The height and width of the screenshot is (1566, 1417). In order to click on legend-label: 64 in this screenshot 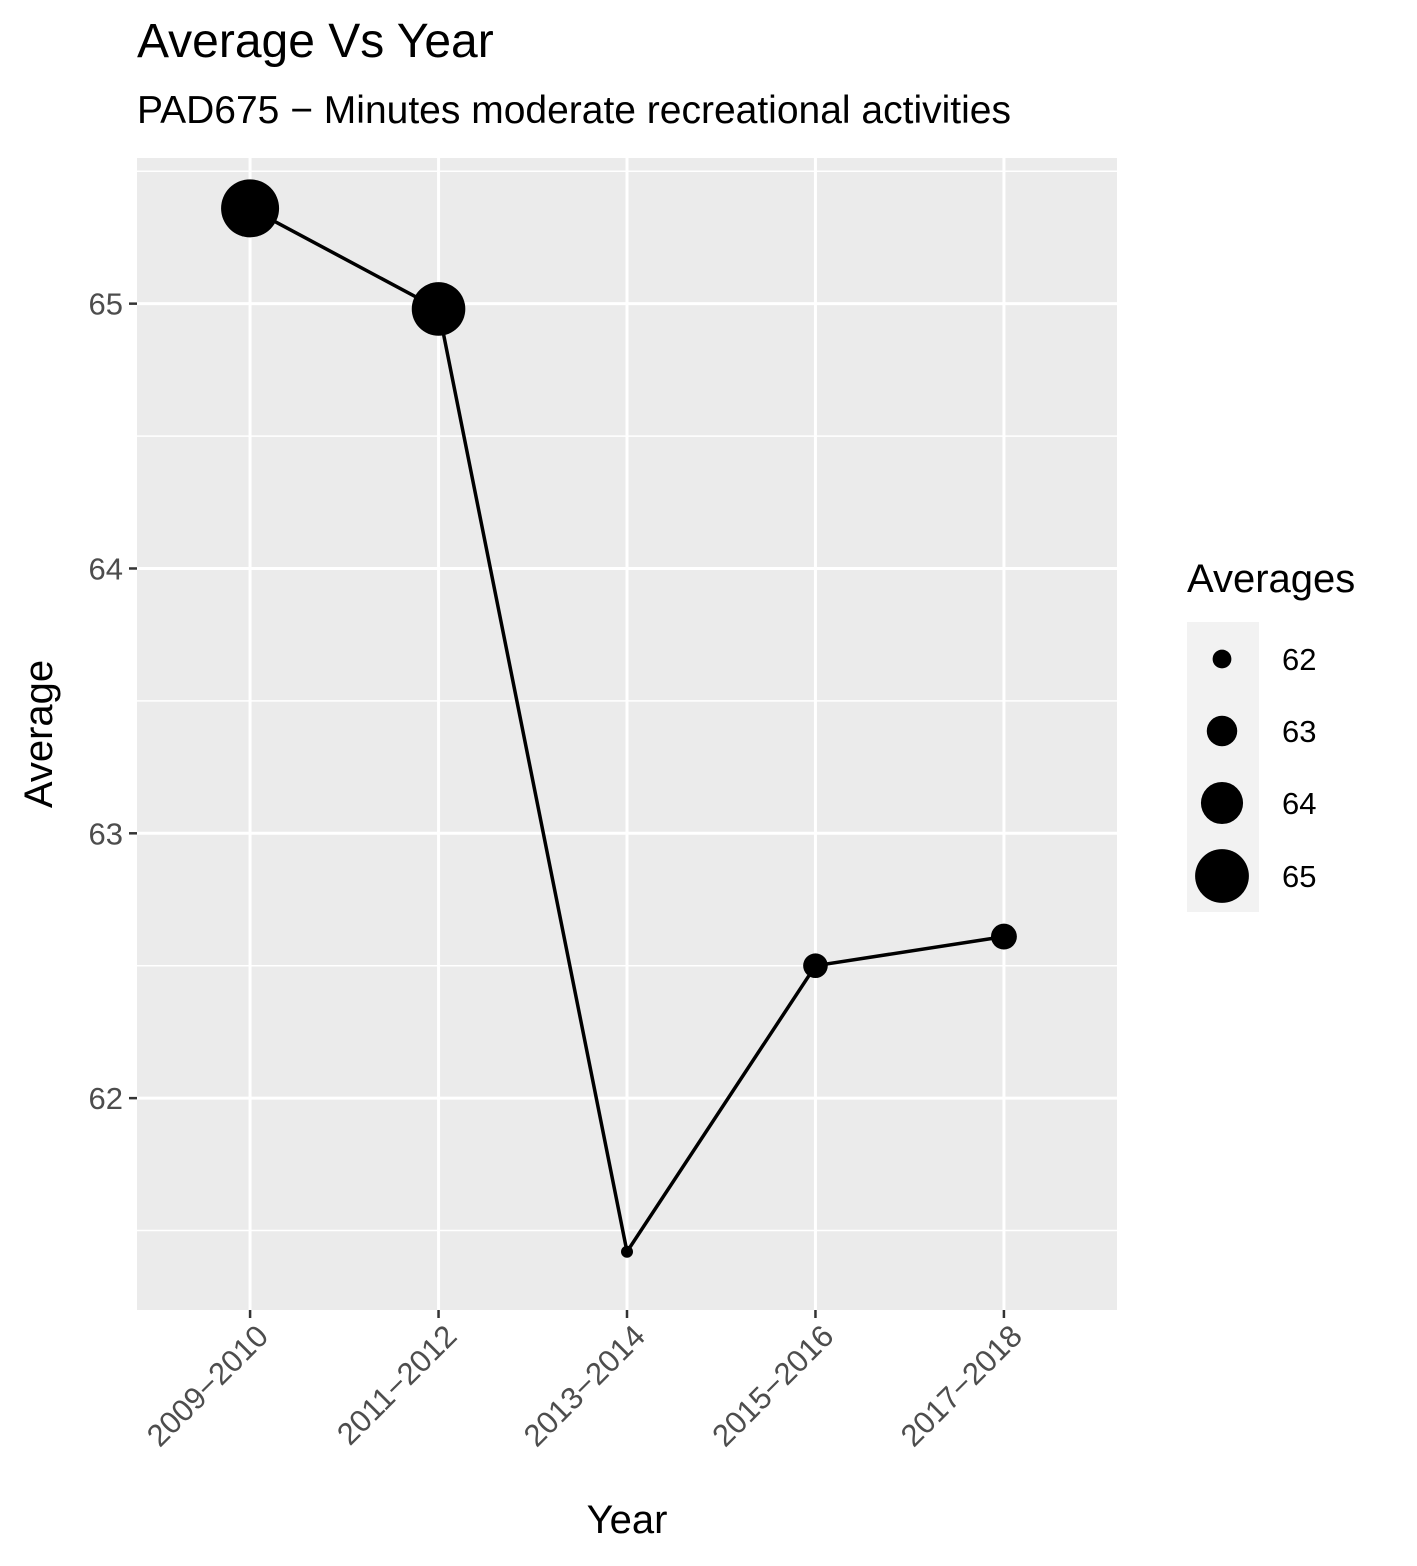, I will do `click(1299, 803)`.